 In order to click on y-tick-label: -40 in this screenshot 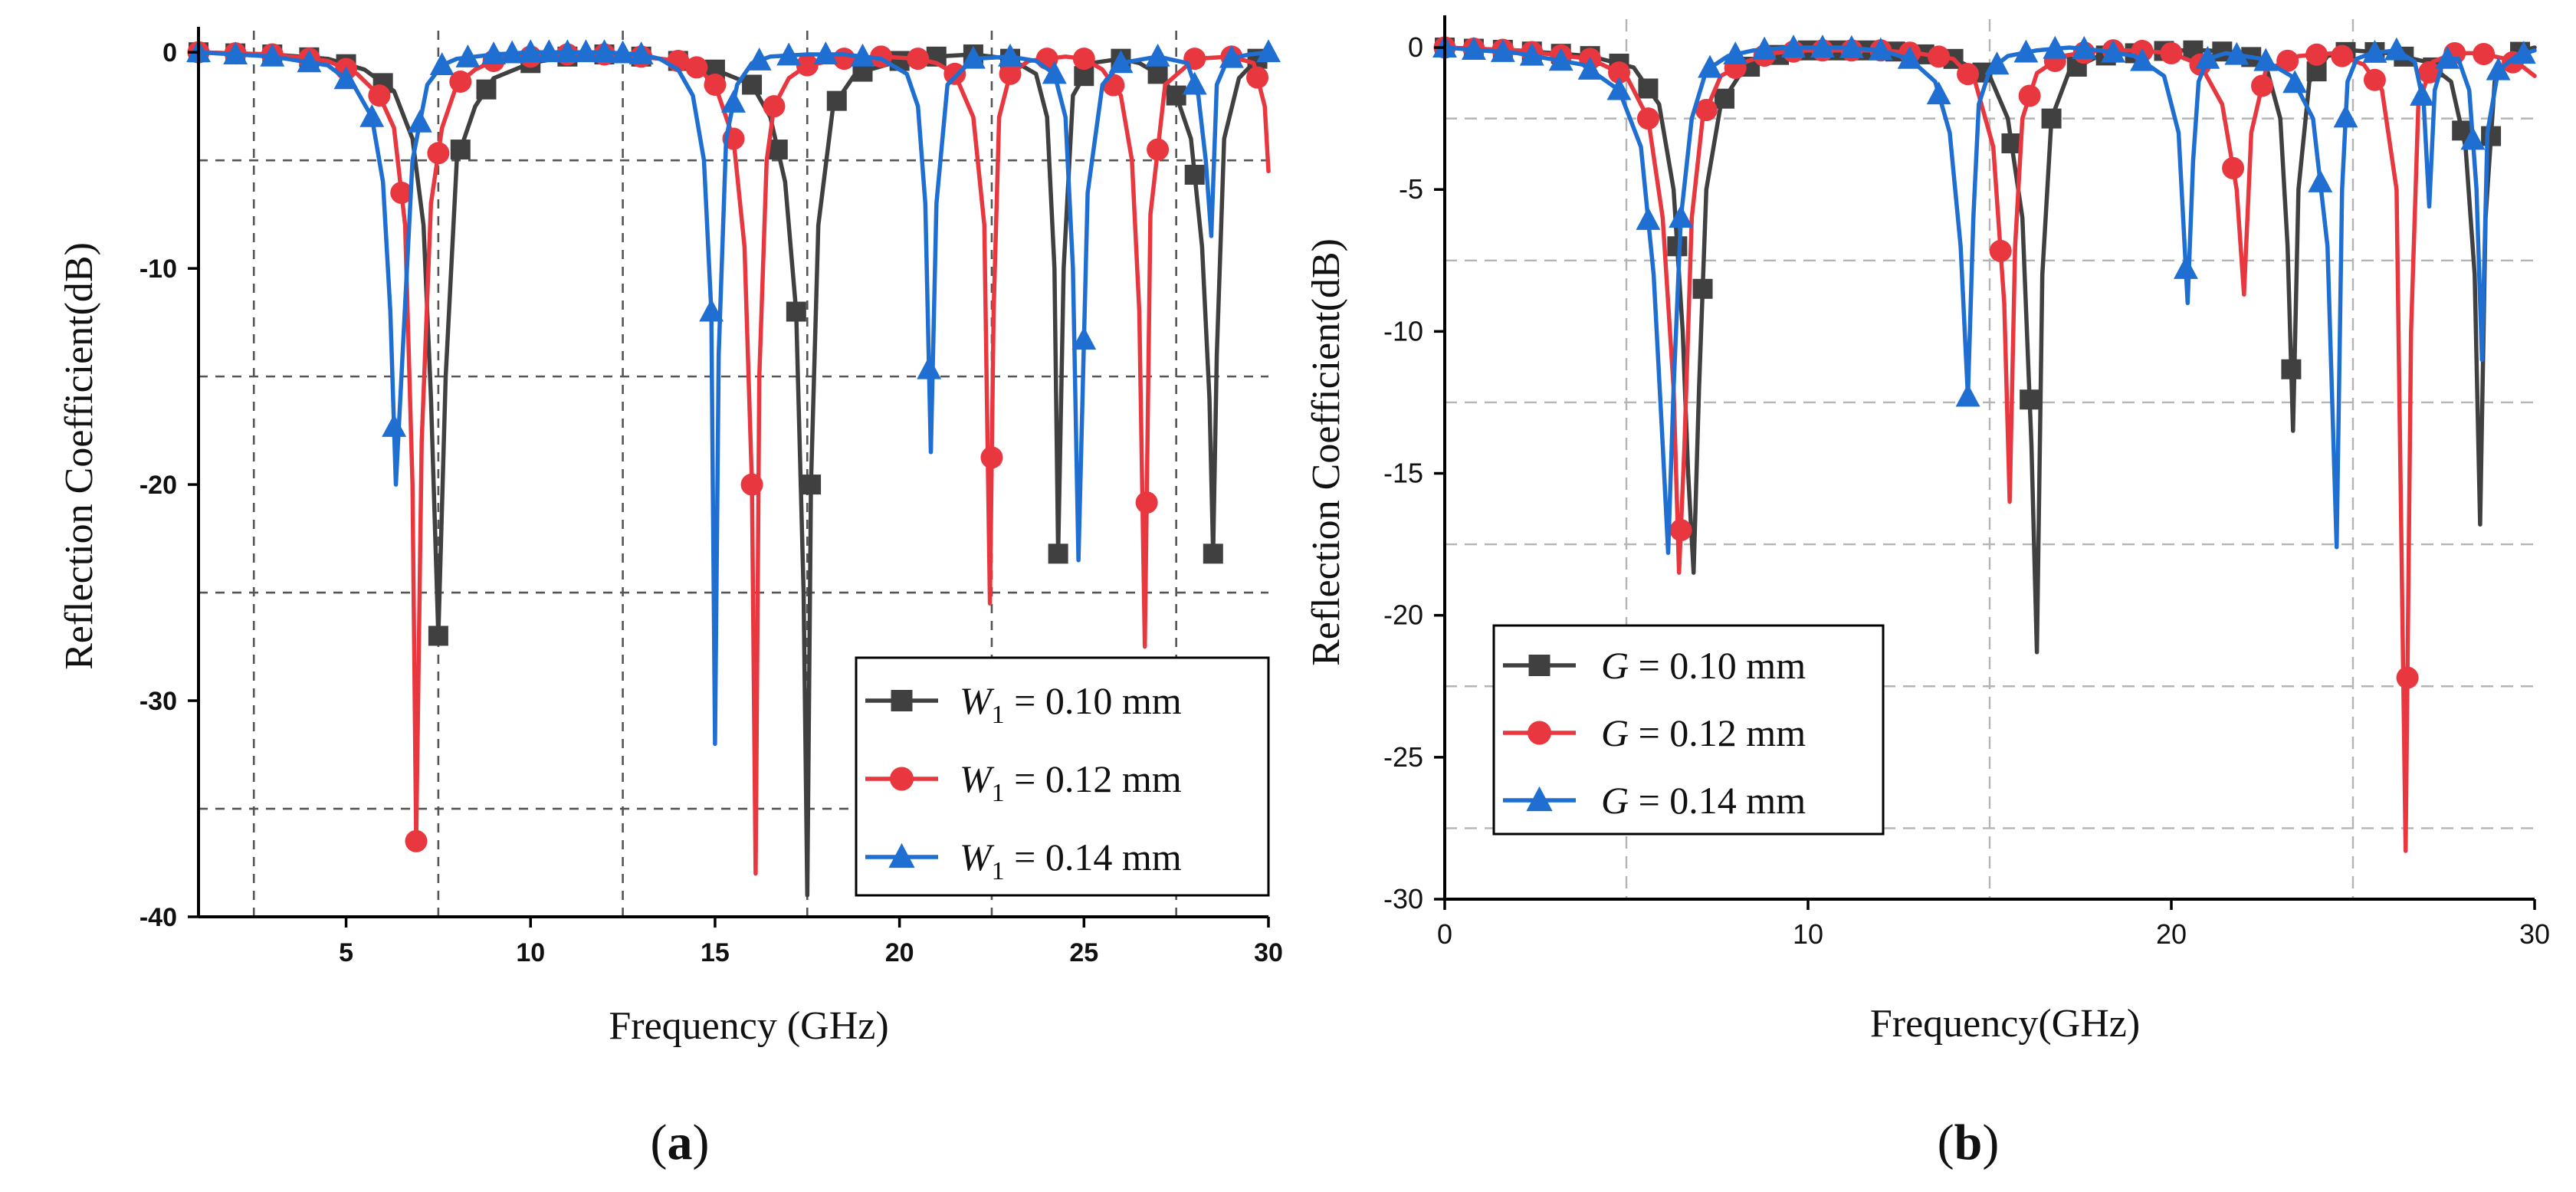, I will do `click(158, 918)`.